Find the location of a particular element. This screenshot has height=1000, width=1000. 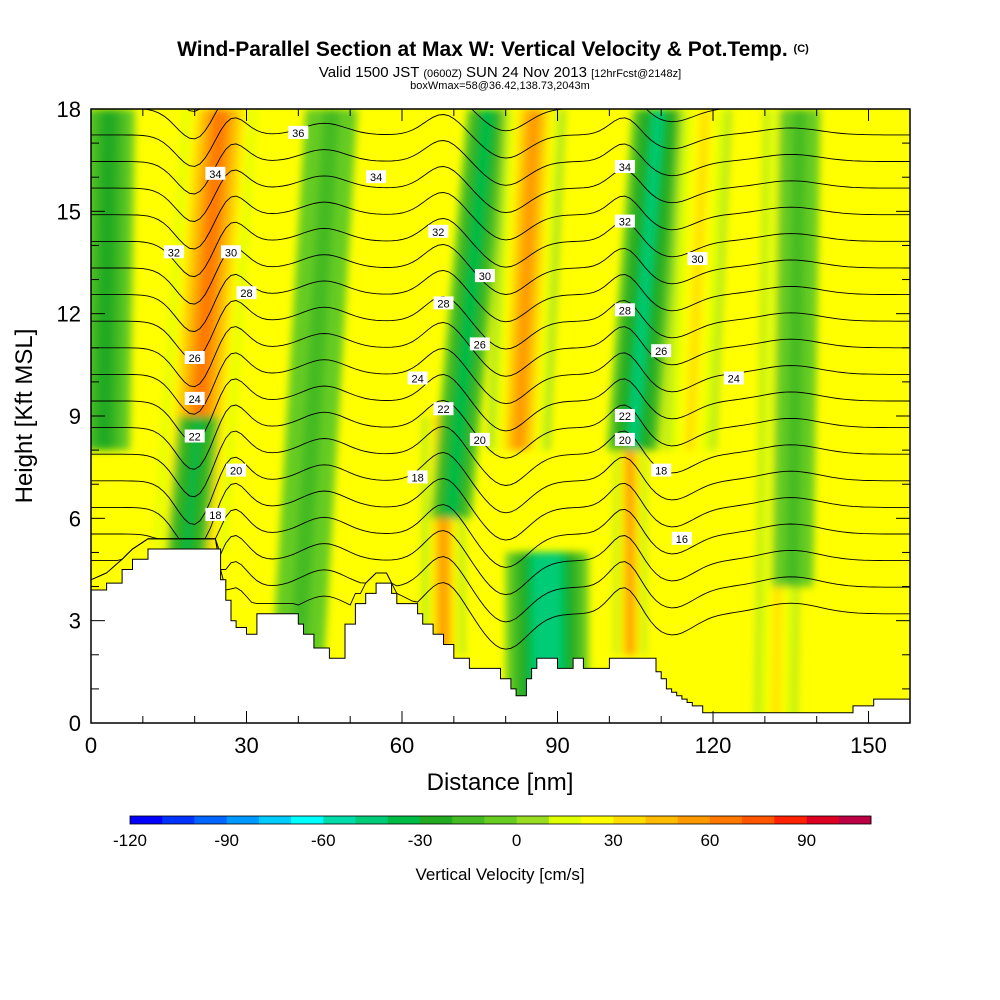

theta-label-text: 36 is located at coordinates (298, 134).